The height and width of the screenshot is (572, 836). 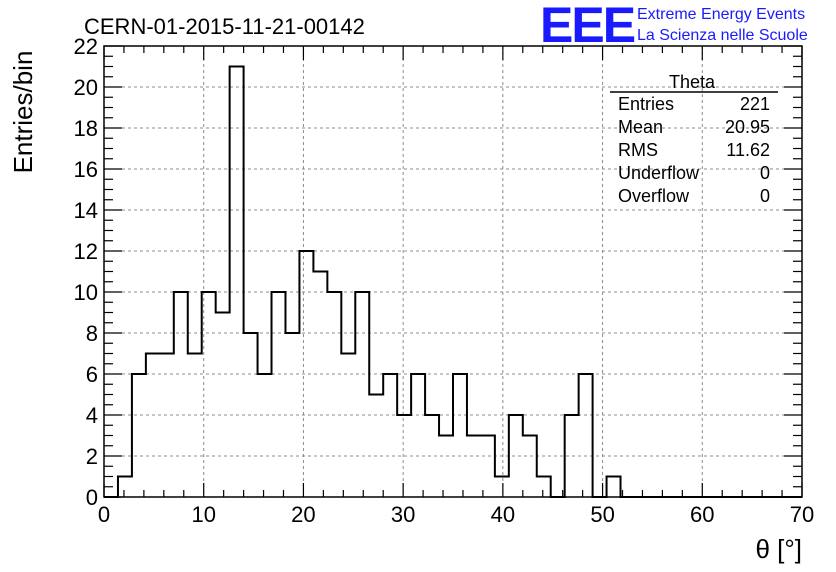 What do you see at coordinates (721, 14) in the screenshot?
I see `logo-line1: Extreme Energy Events` at bounding box center [721, 14].